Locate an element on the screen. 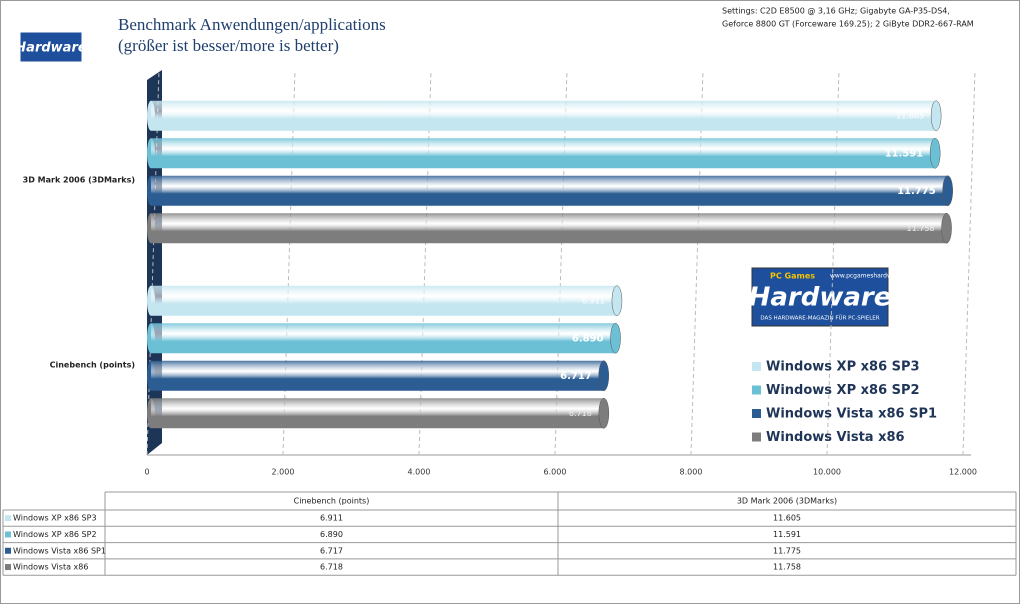 This screenshot has width=1020, height=604. x-tick-label: 8.000 is located at coordinates (691, 472).